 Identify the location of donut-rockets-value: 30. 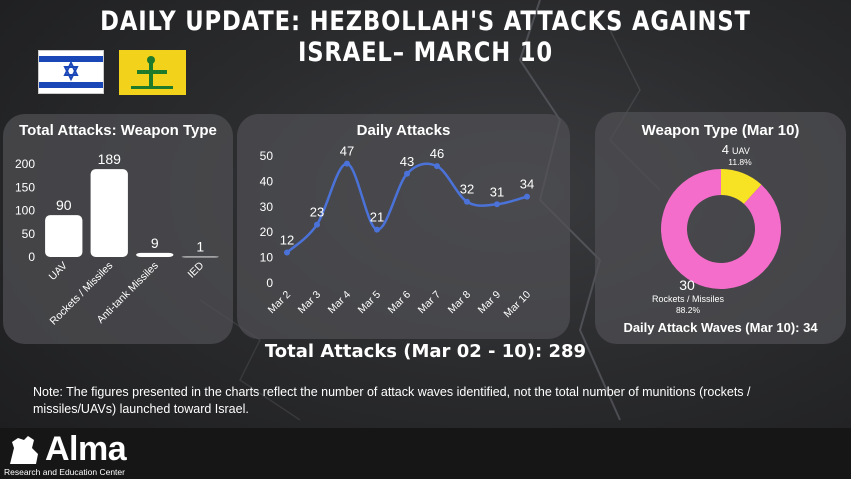
(687, 285).